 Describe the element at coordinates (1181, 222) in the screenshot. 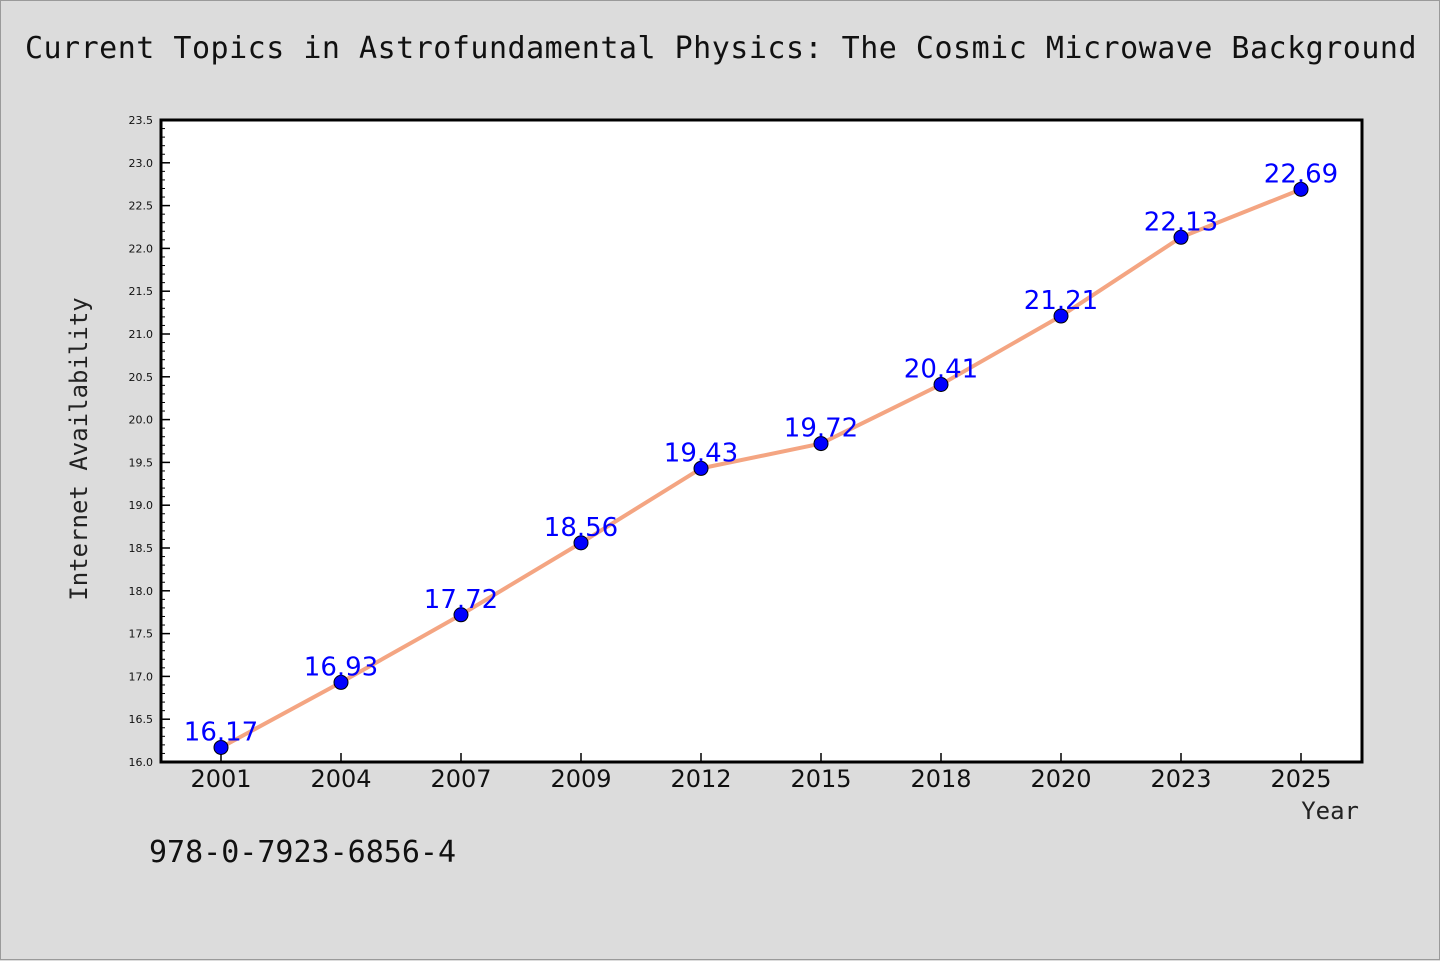

I see `data-label: 22.13` at that location.